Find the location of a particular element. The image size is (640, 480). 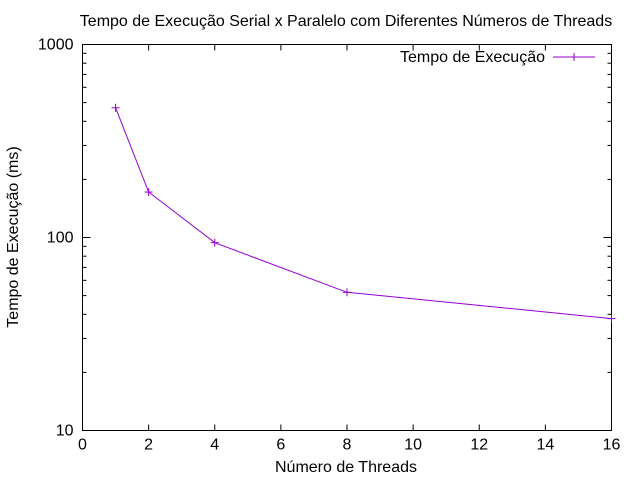

x-tick-label: 12 is located at coordinates (479, 445).